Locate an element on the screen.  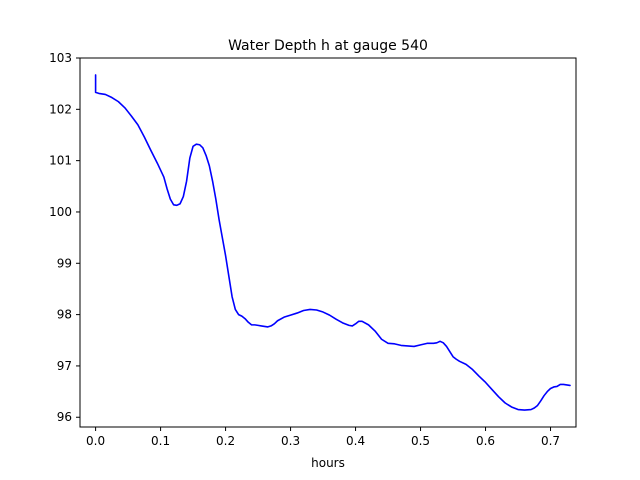
y-tick-label: 96 is located at coordinates (64, 417).